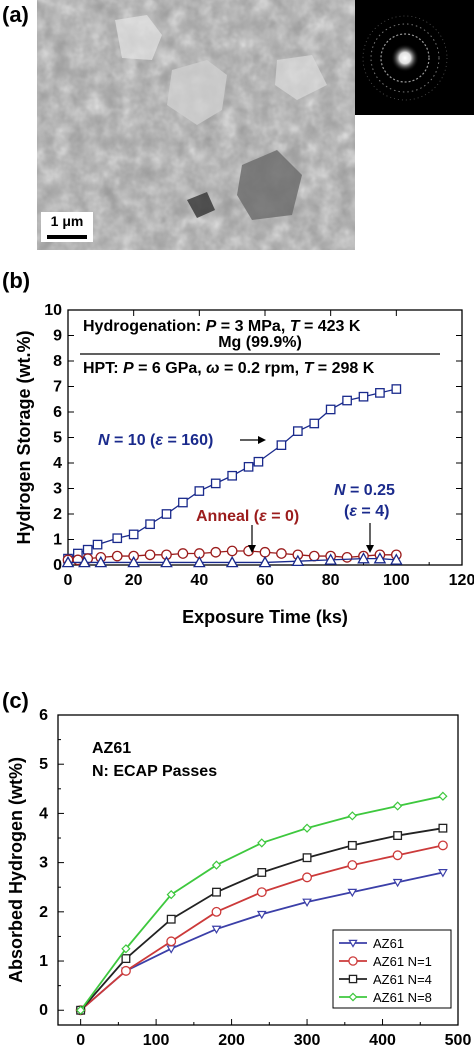  Describe the element at coordinates (15, 14) in the screenshot. I see `panel-label-a: (a)` at that location.